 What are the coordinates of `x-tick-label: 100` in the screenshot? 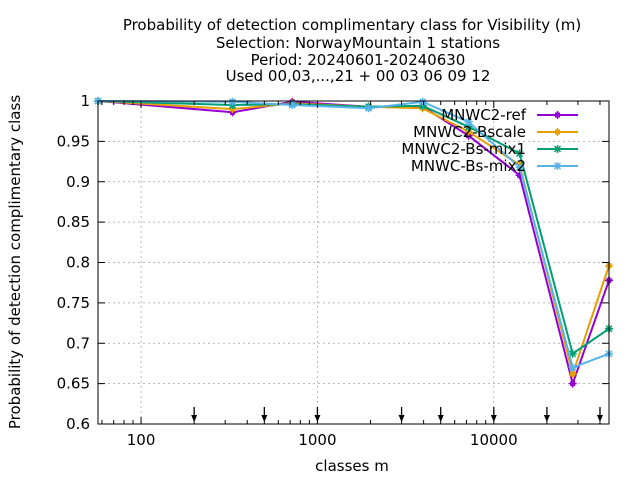 It's located at (141, 440).